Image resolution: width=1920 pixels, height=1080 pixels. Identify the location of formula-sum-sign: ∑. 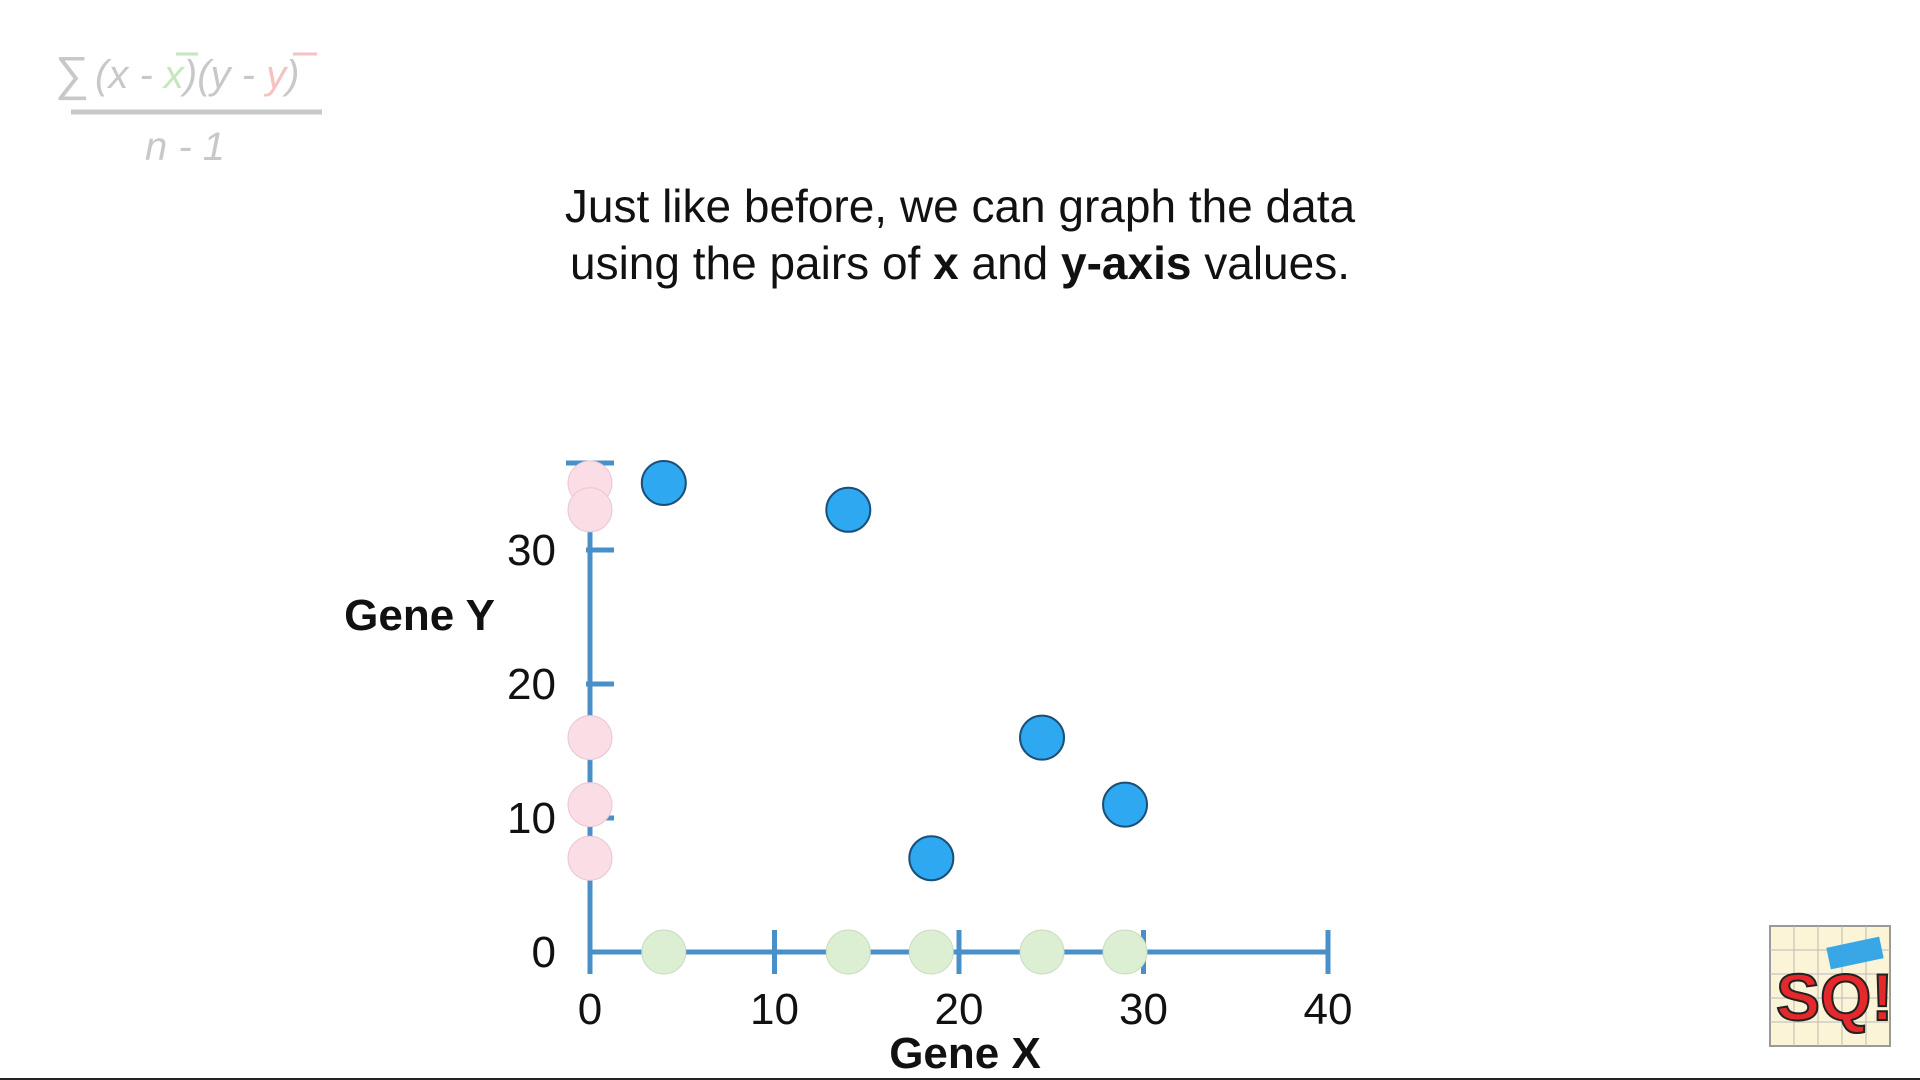
(72, 74).